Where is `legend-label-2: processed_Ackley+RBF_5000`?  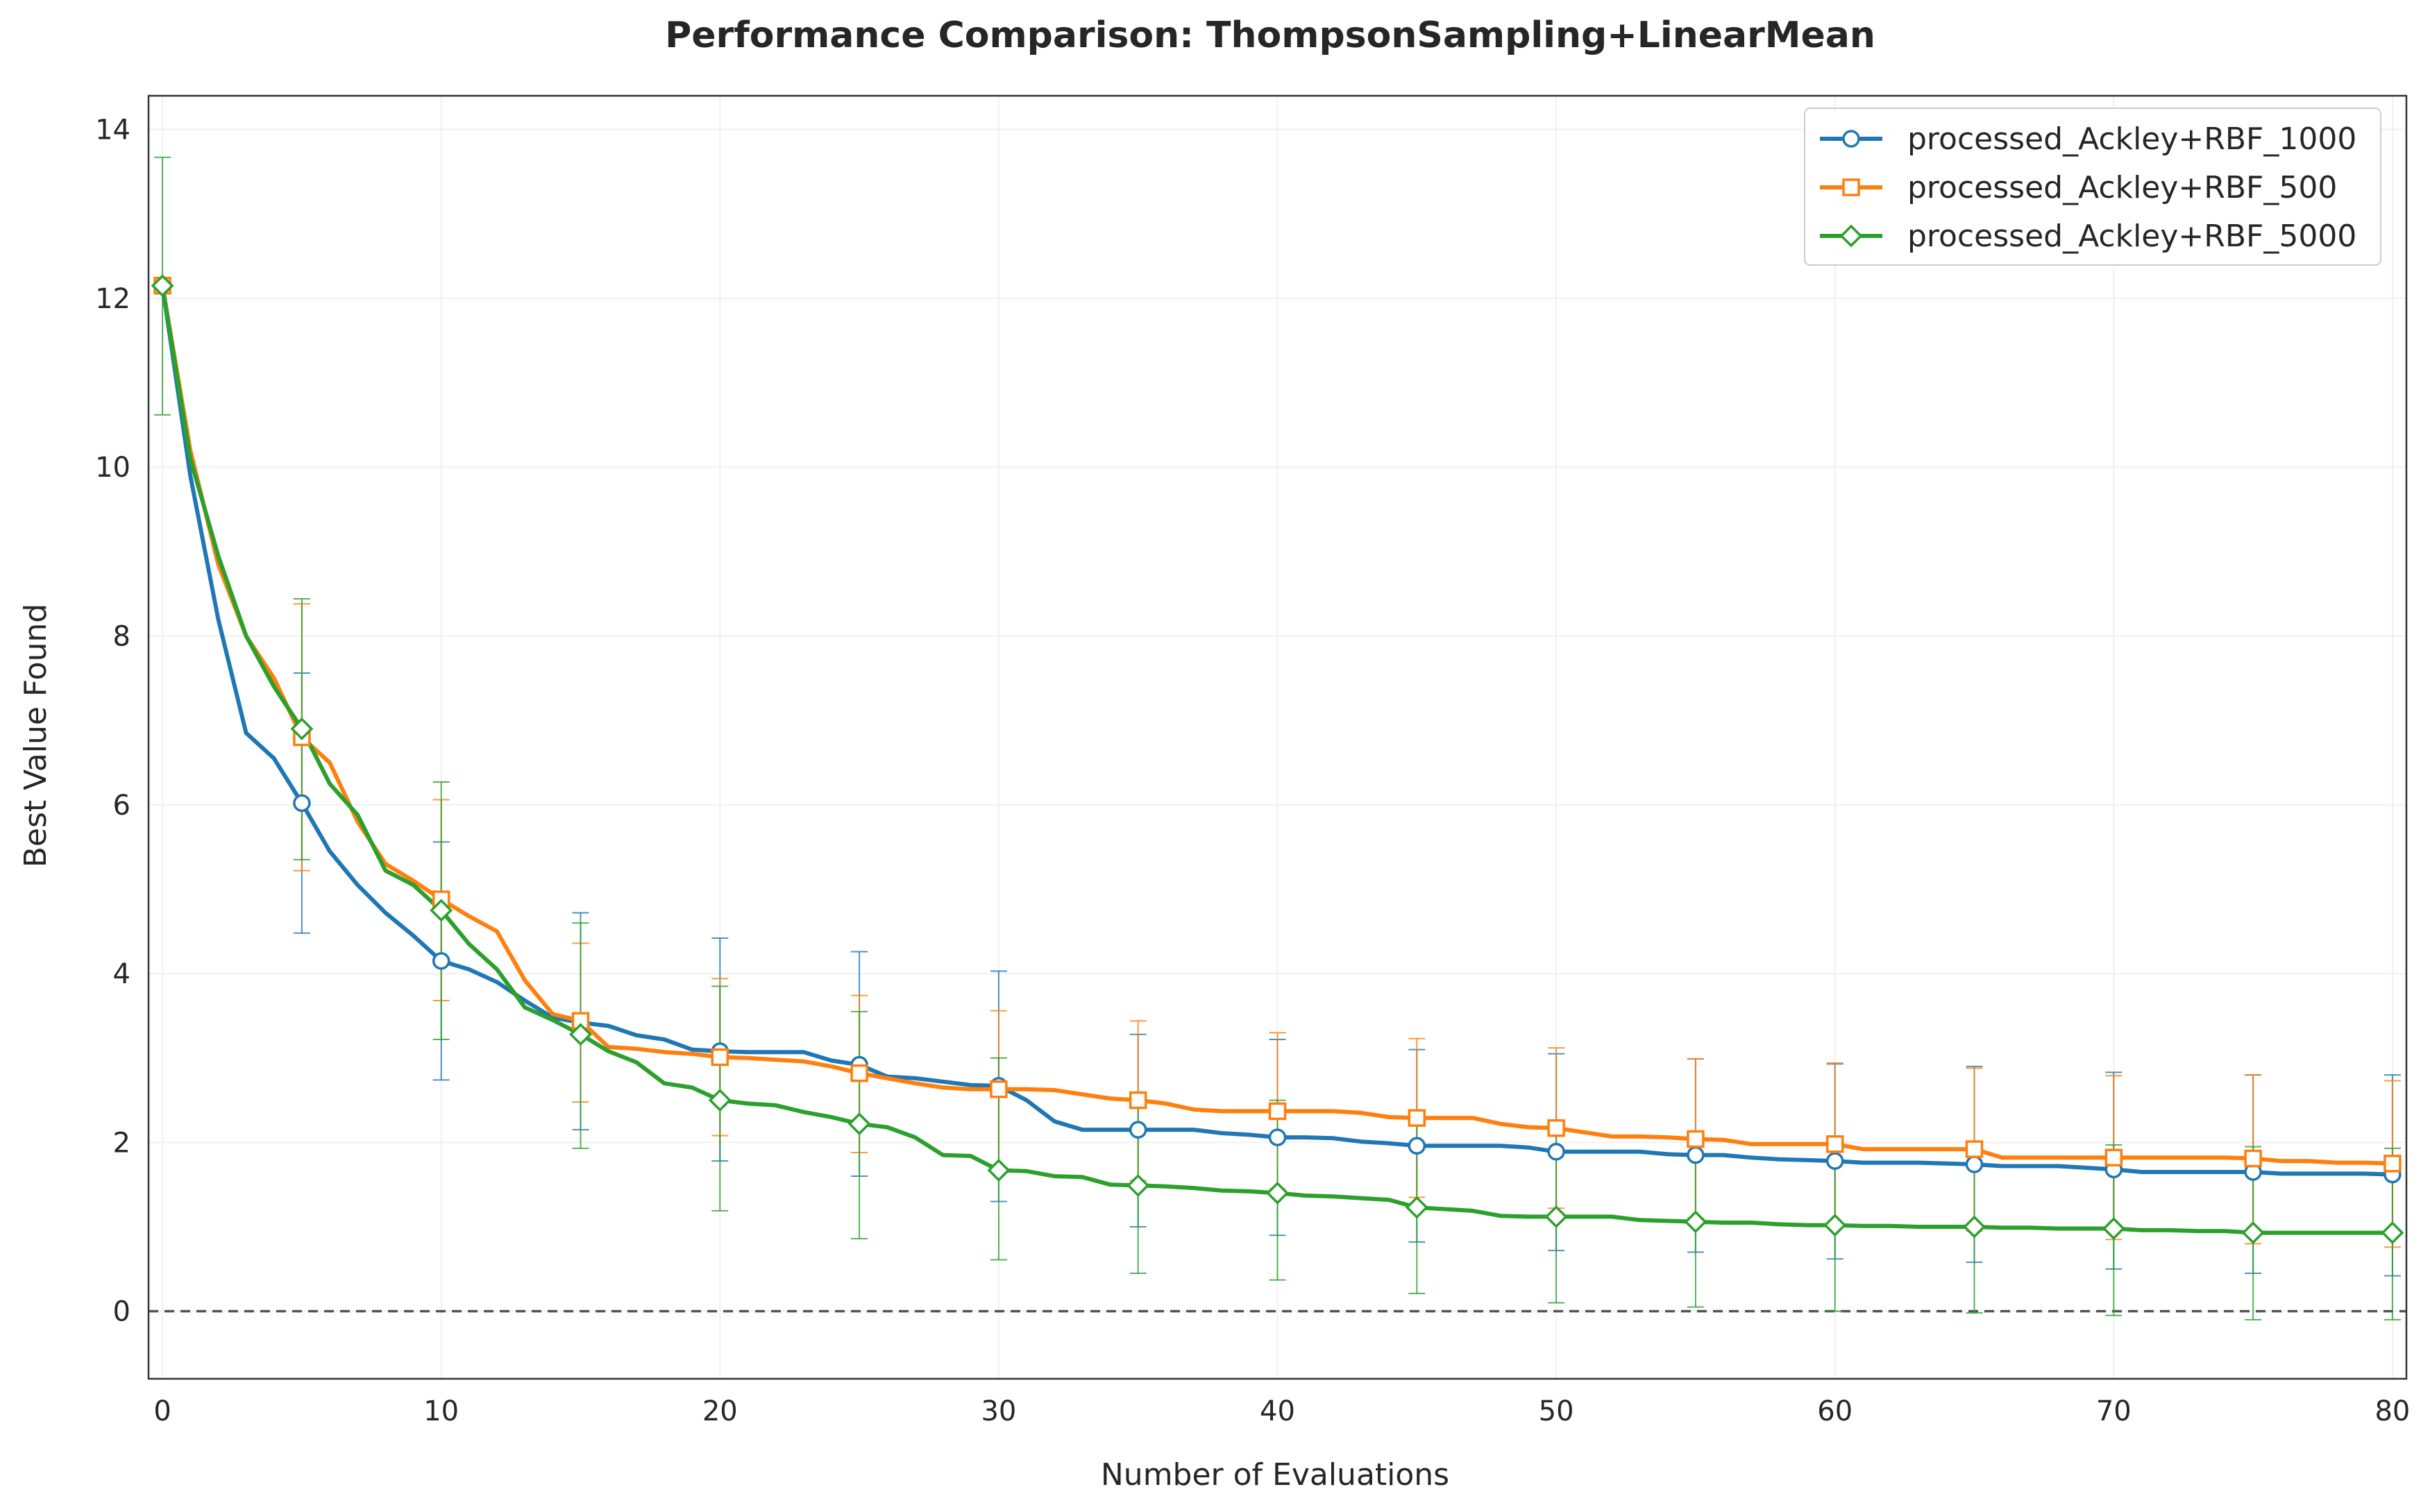
legend-label-2: processed_Ackley+RBF_5000 is located at coordinates (2131, 236).